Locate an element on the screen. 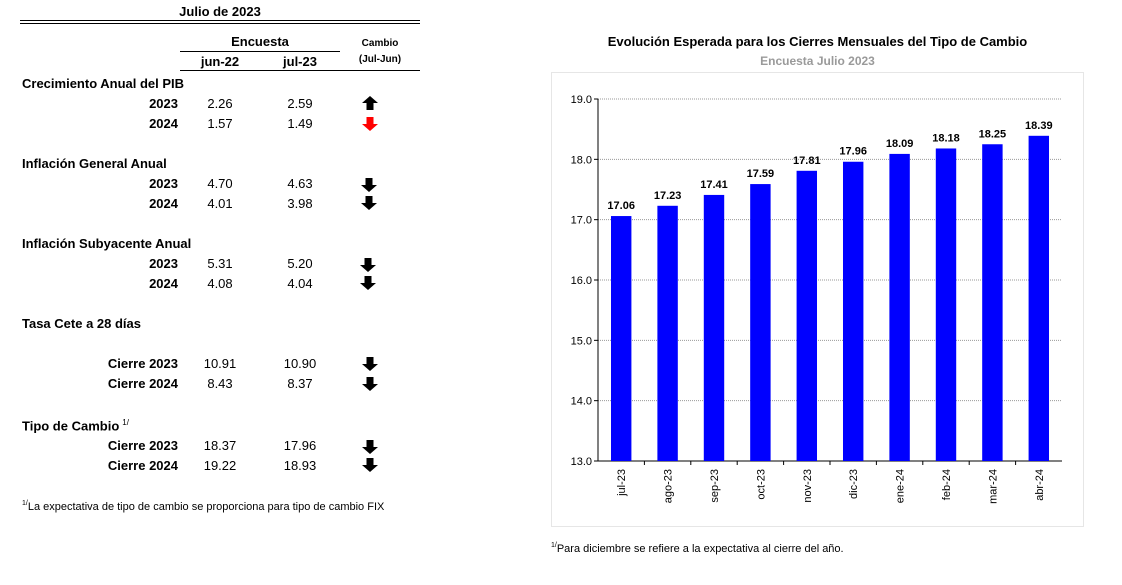 Image resolution: width=1122 pixels, height=585 pixels. row-value-jun22: 4.70 is located at coordinates (220, 183).